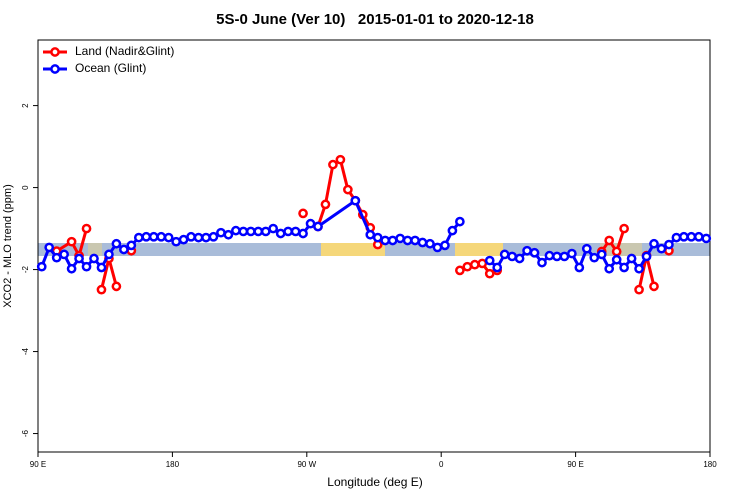 This screenshot has height=500, width=750. Describe the element at coordinates (25, 105) in the screenshot. I see `y-tick-label: 2` at that location.